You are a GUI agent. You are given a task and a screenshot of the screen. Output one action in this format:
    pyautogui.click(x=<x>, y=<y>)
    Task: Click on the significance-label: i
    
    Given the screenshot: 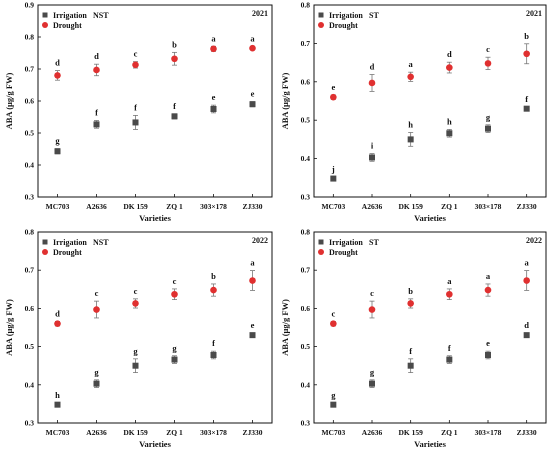 What is the action you would take?
    pyautogui.click(x=372, y=146)
    